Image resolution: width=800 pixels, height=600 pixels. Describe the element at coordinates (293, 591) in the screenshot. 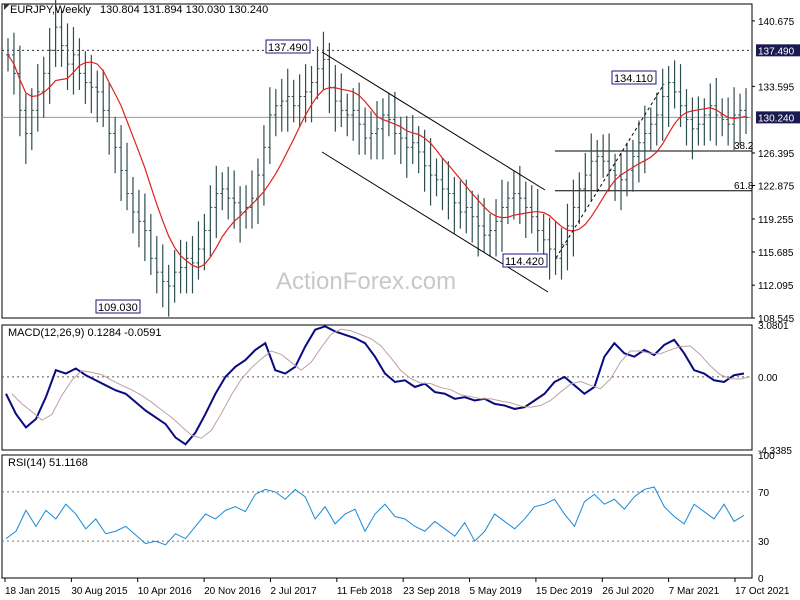

I see `x-tick-label: 2 Jul 2017` at that location.